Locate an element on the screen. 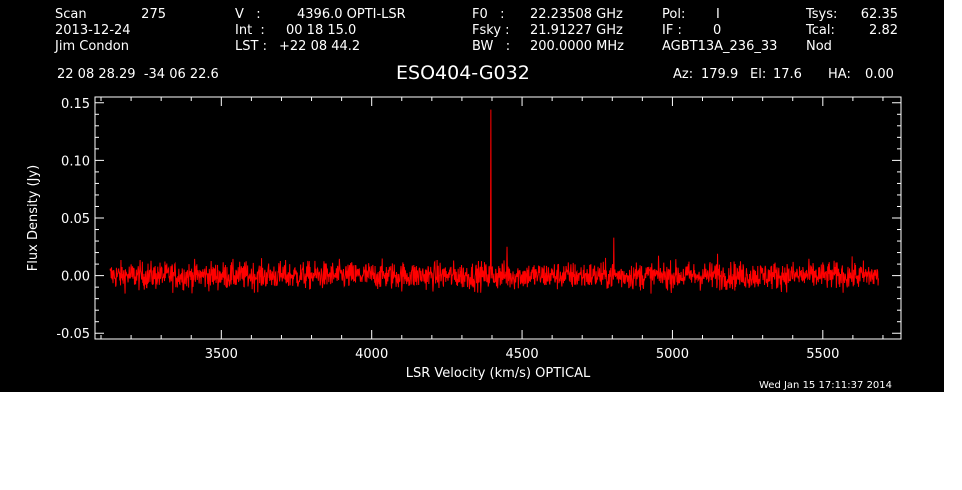  int-value: 00 18 15.0 is located at coordinates (321, 30).